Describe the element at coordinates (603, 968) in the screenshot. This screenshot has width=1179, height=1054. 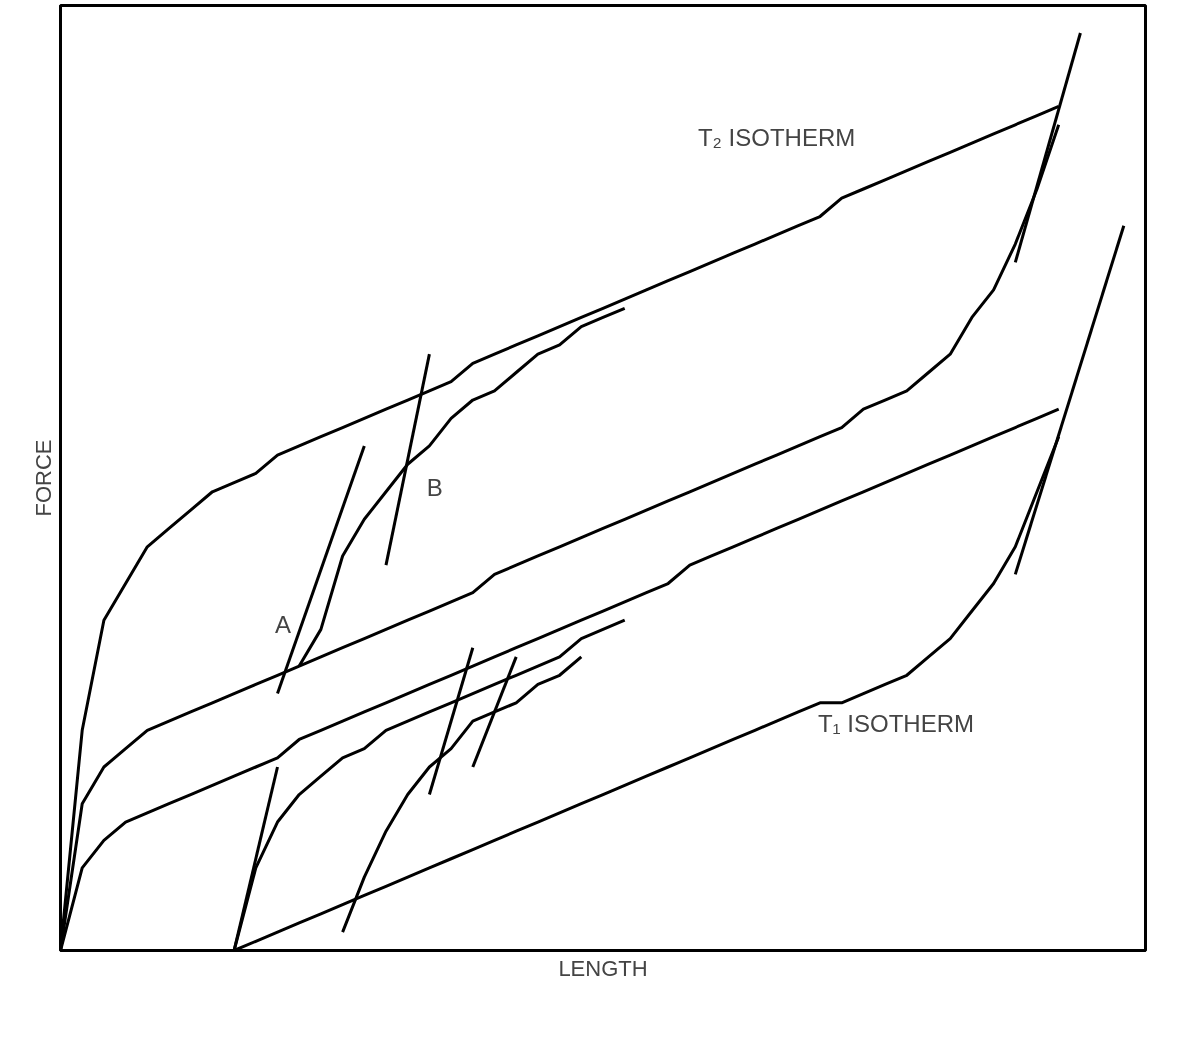
I see `x-axis-title: LENGTH` at that location.